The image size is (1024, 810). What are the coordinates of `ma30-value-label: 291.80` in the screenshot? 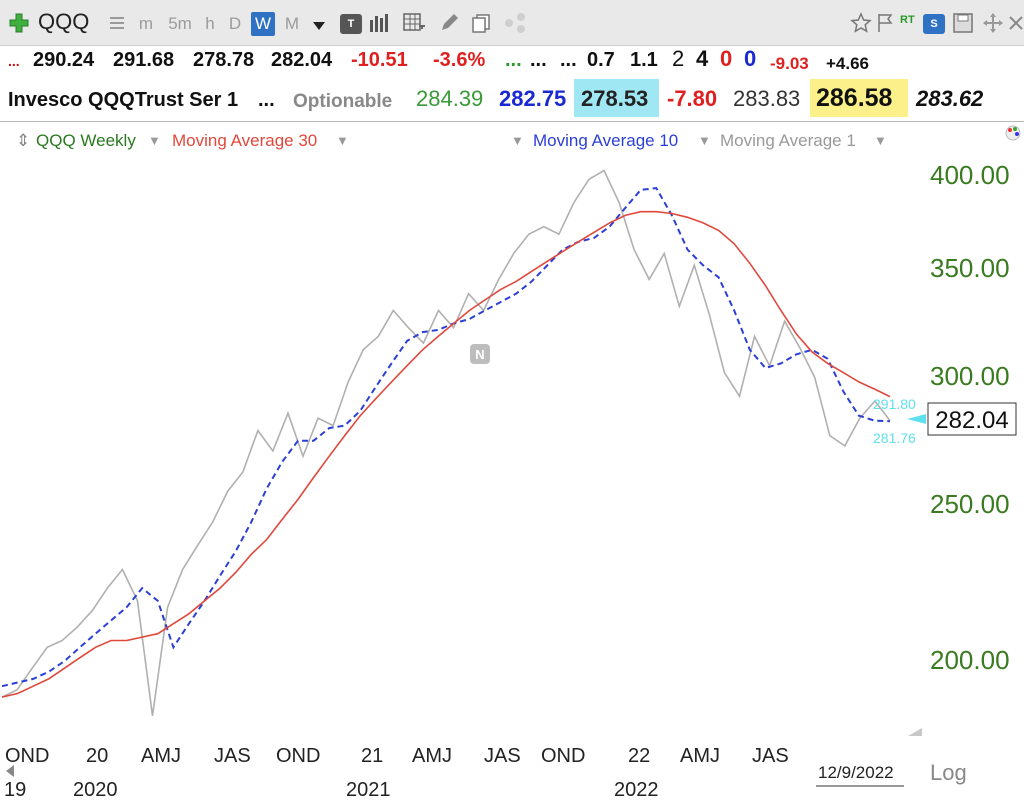 It's located at (894, 404).